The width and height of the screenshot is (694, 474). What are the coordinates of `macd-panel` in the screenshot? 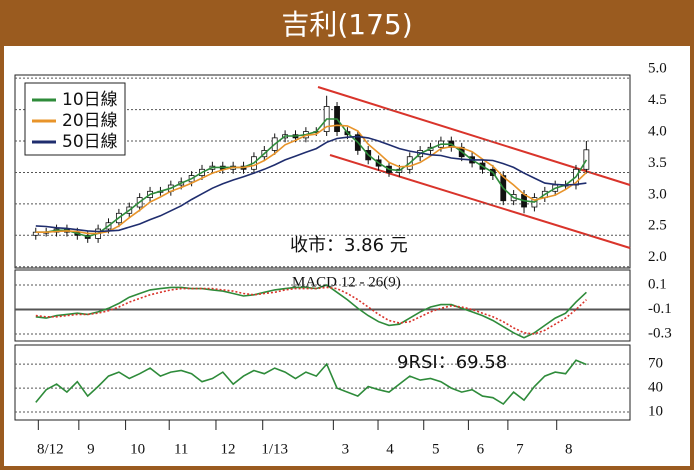 It's located at (322, 305).